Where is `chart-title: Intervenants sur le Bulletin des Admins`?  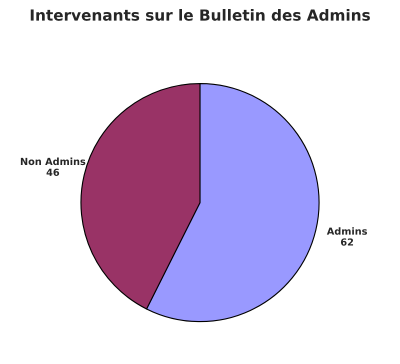
chart-title: Intervenants sur le Bulletin des Admins is located at coordinates (200, 14).